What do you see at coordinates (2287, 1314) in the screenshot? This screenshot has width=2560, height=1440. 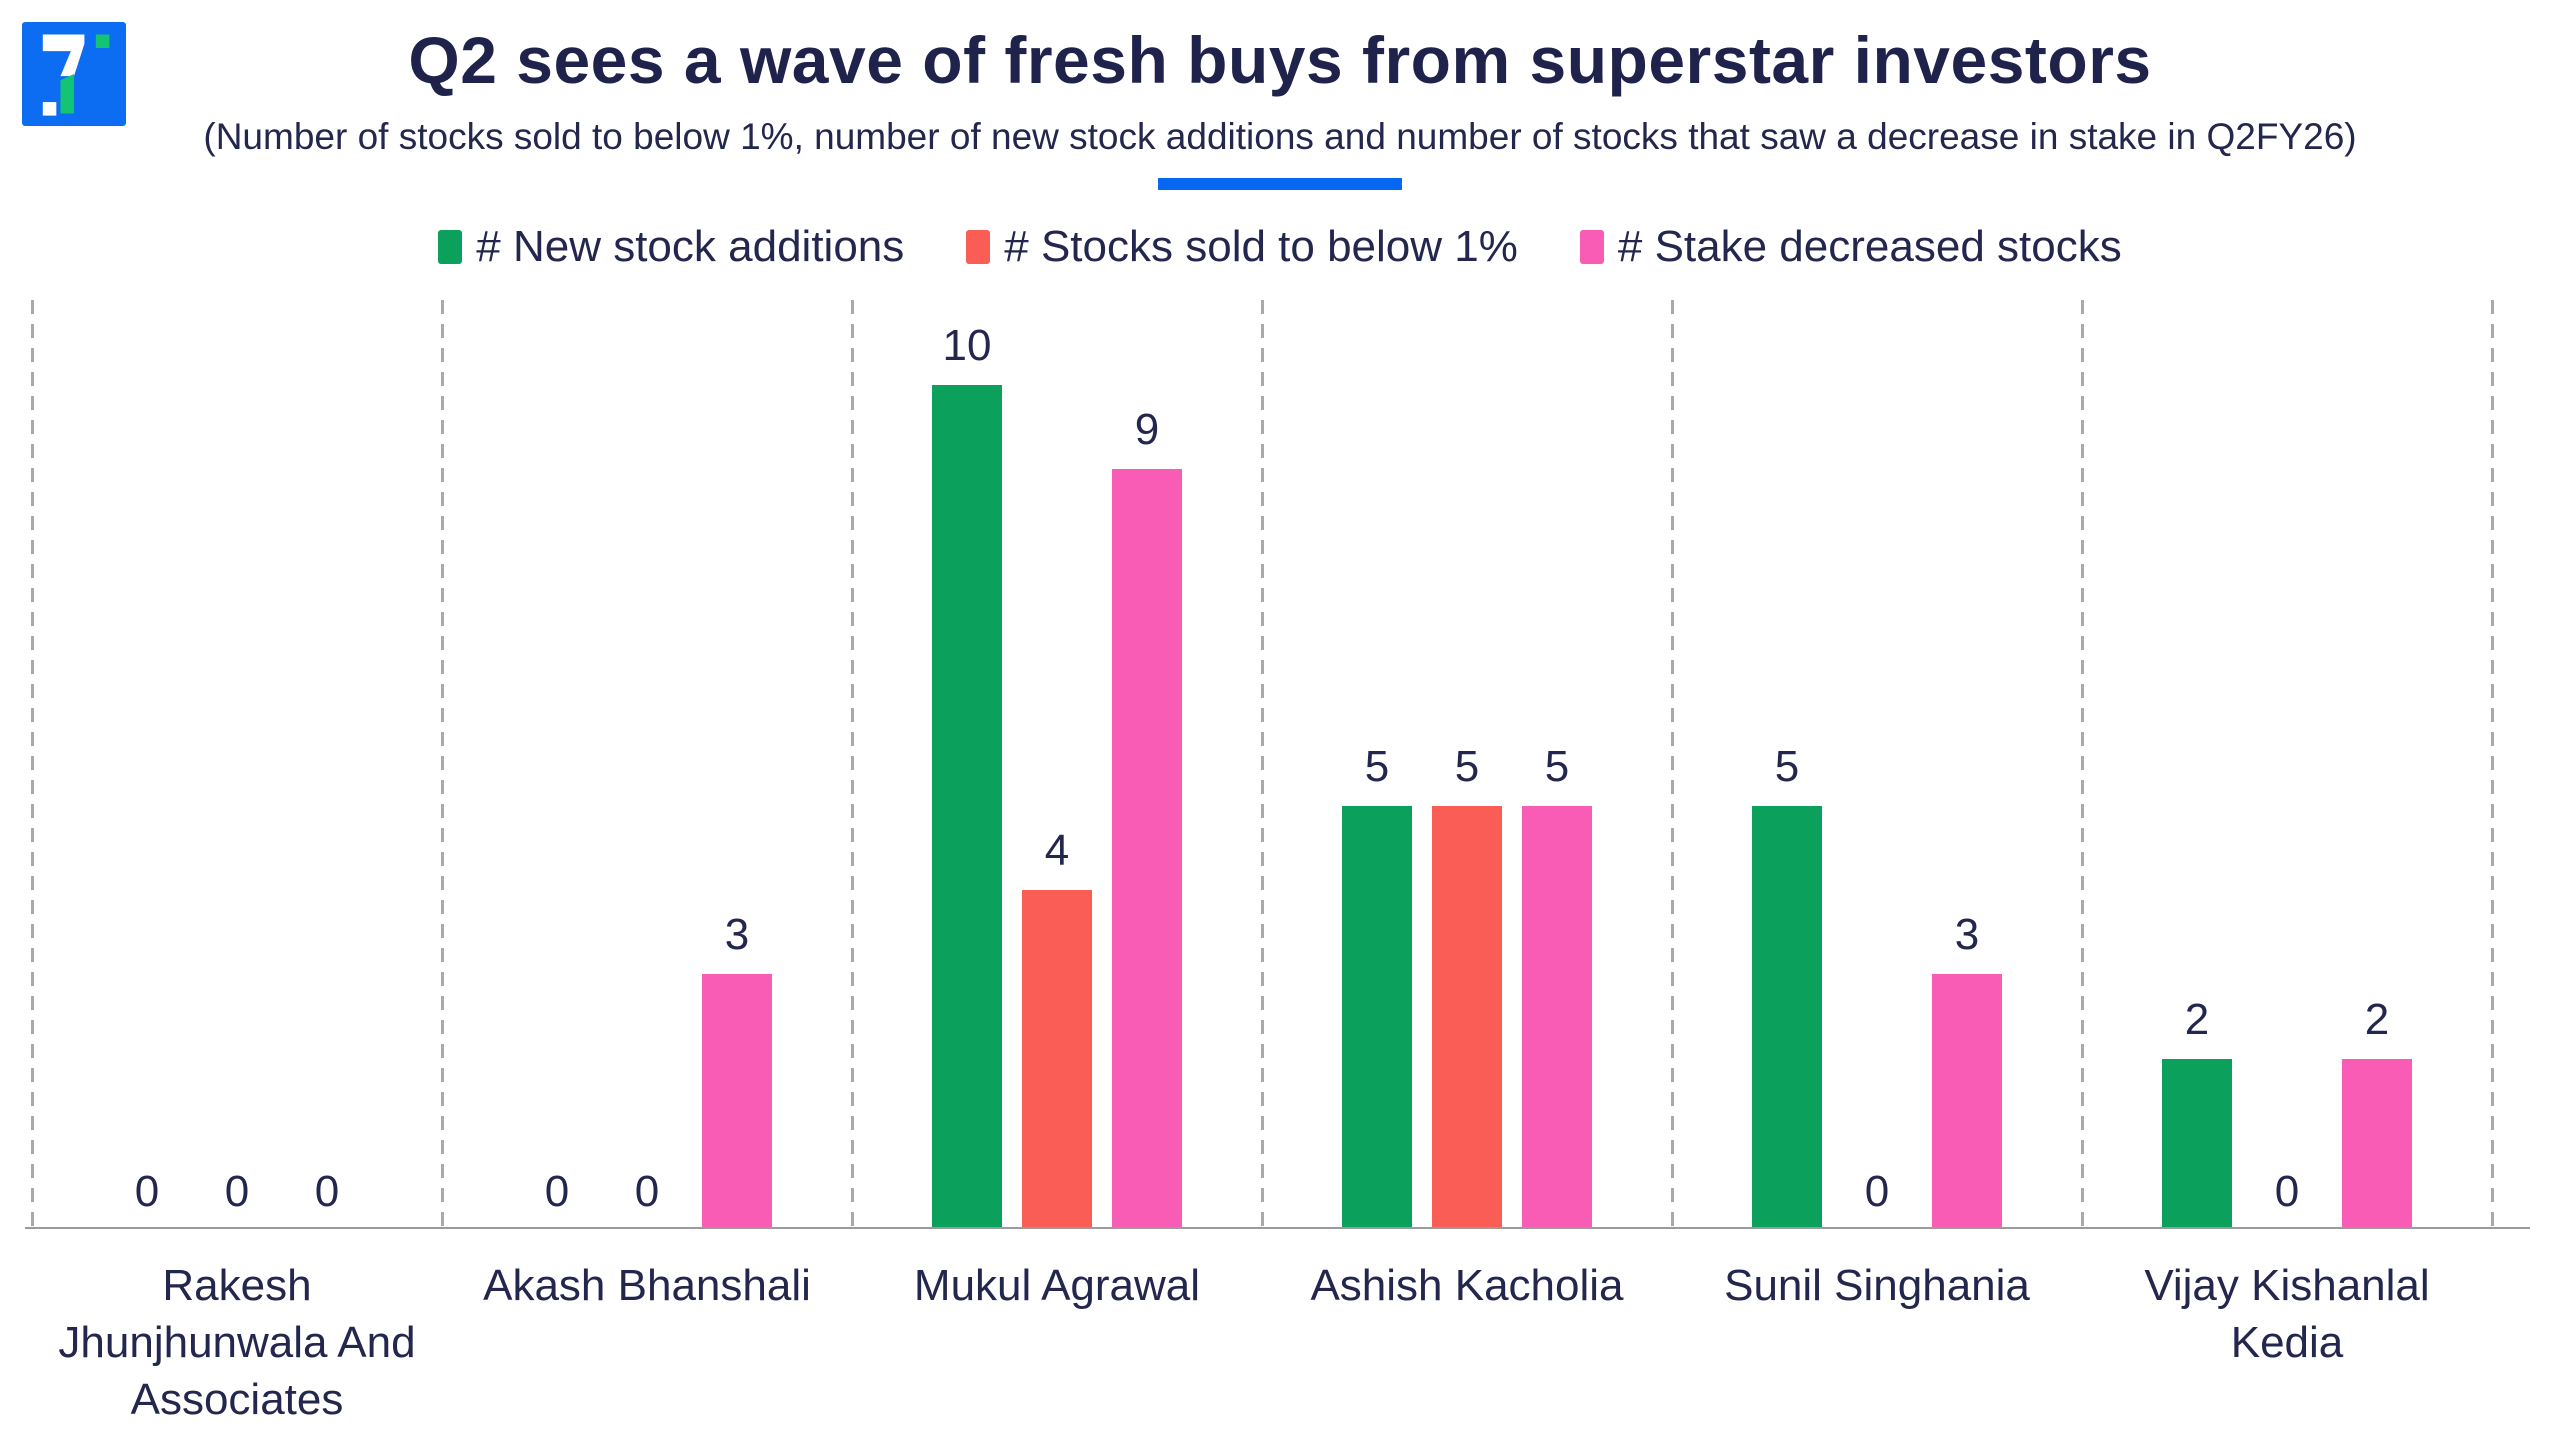 I see `category-label-5: Vijay Kishanlal Kedia` at bounding box center [2287, 1314].